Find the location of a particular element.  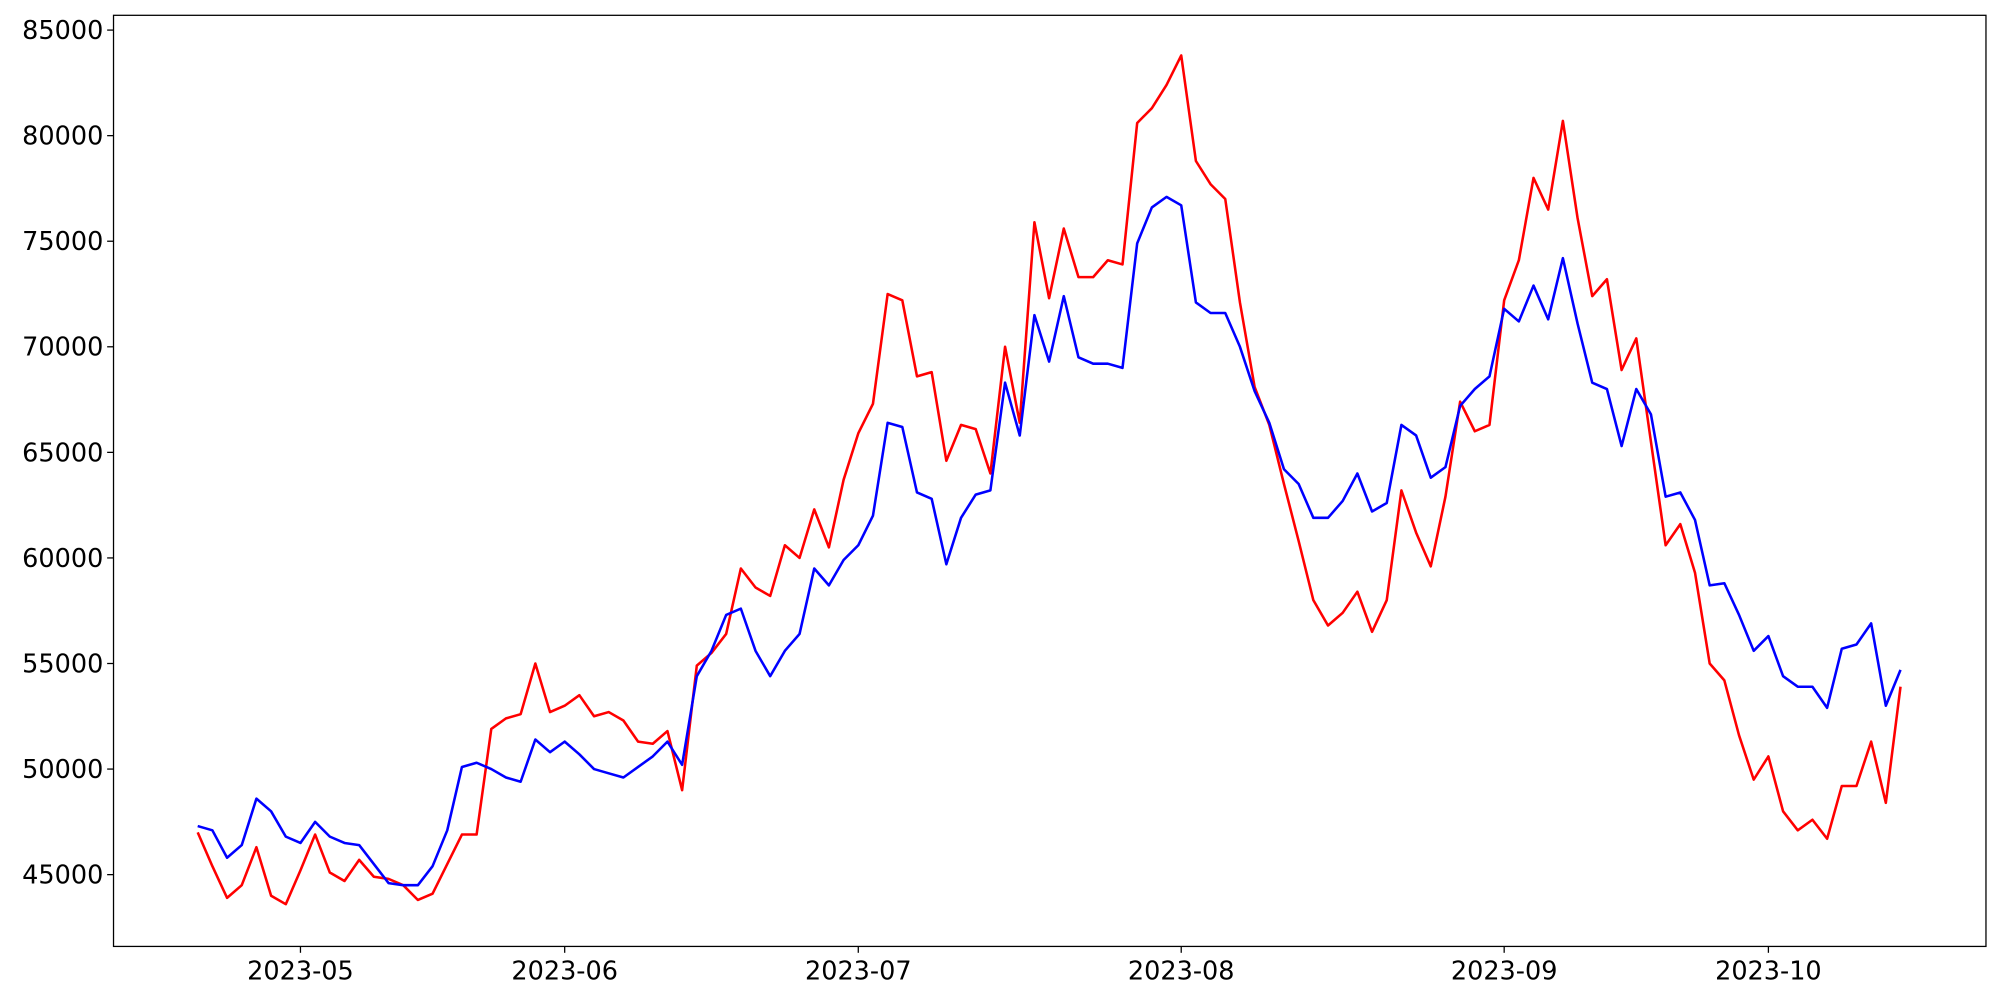

y-tick-label: 55000 is located at coordinates (62, 664).